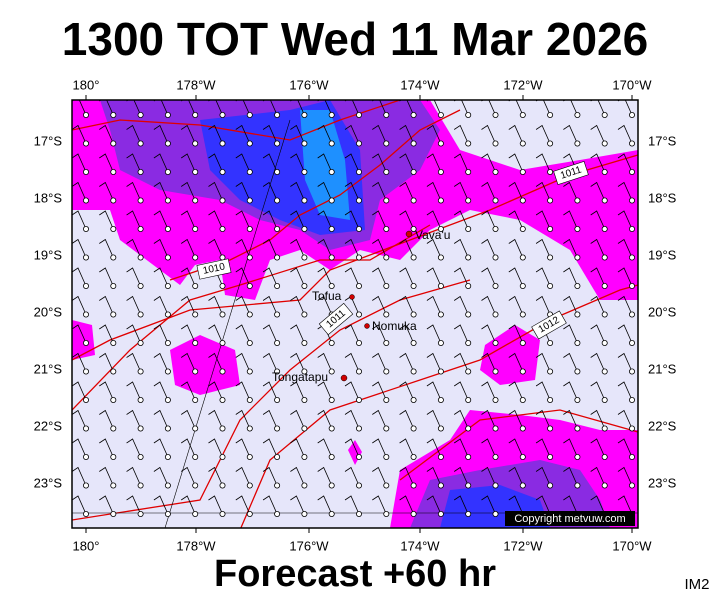 This screenshot has height=605, width=711. I want to click on lat-label: 18°S, so click(662, 197).